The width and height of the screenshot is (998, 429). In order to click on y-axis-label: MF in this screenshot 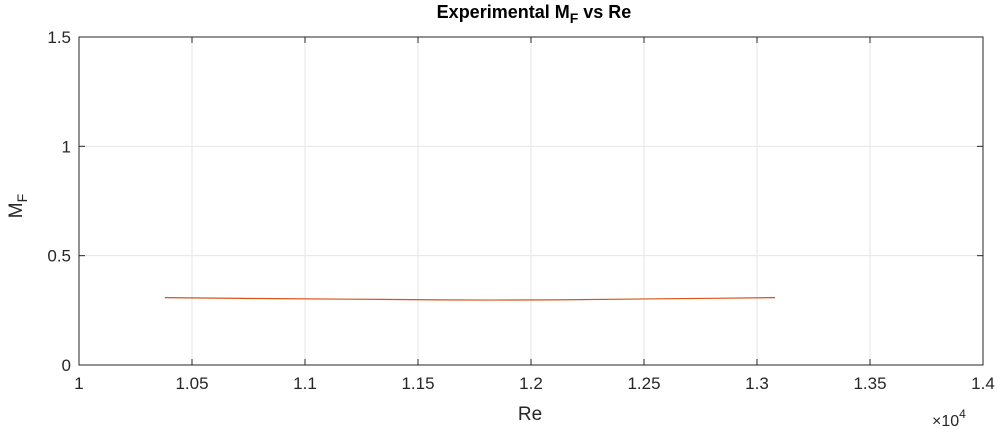, I will do `click(18, 206)`.